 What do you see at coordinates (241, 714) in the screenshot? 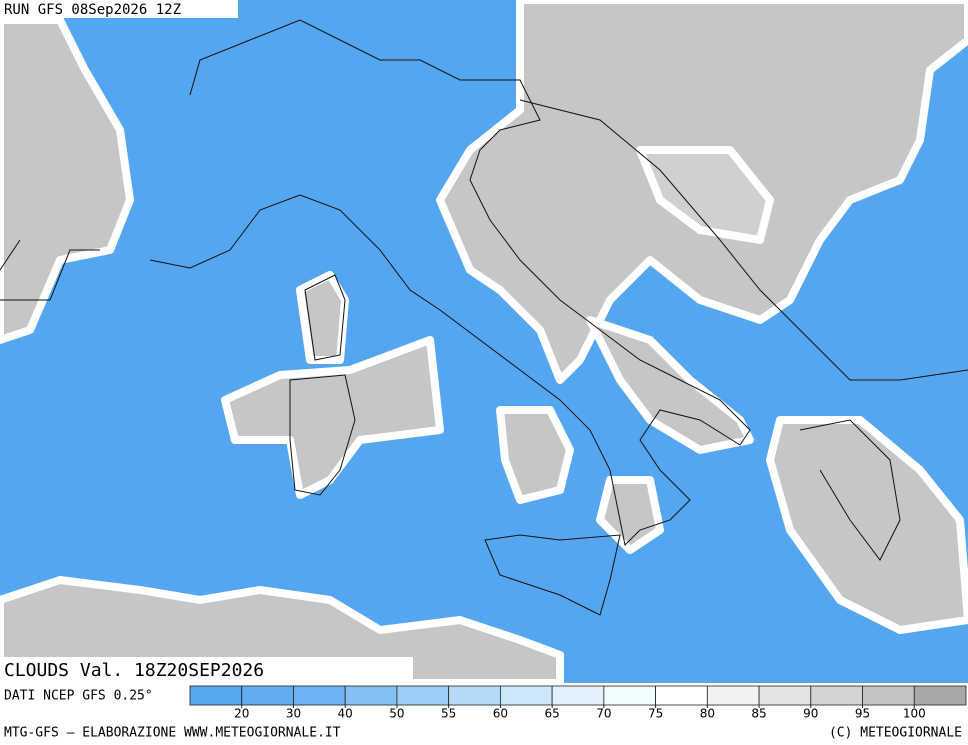
I see `legend-tick-label: 20` at bounding box center [241, 714].